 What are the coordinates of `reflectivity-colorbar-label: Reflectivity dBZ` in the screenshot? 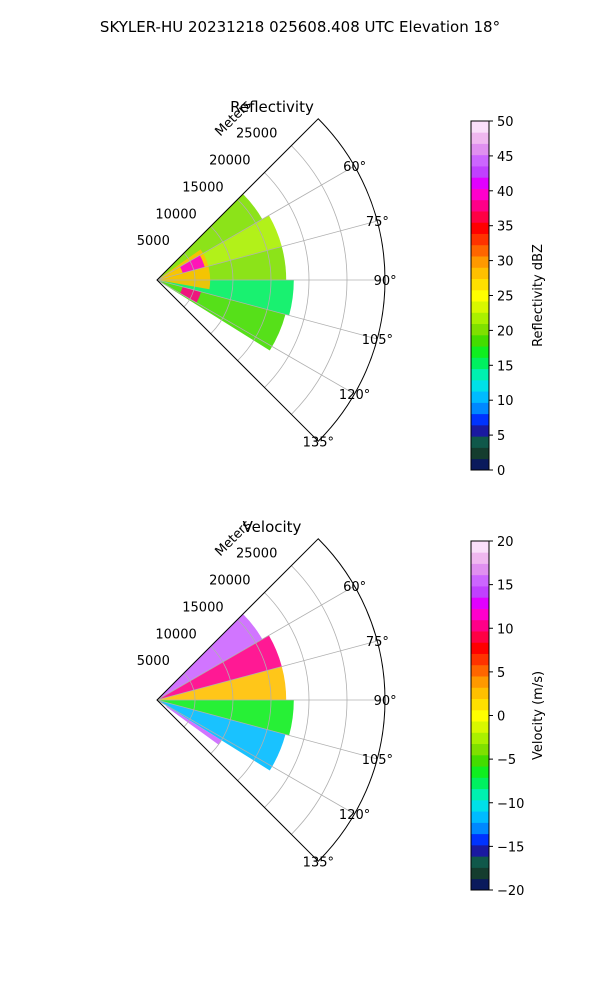 It's located at (538, 295).